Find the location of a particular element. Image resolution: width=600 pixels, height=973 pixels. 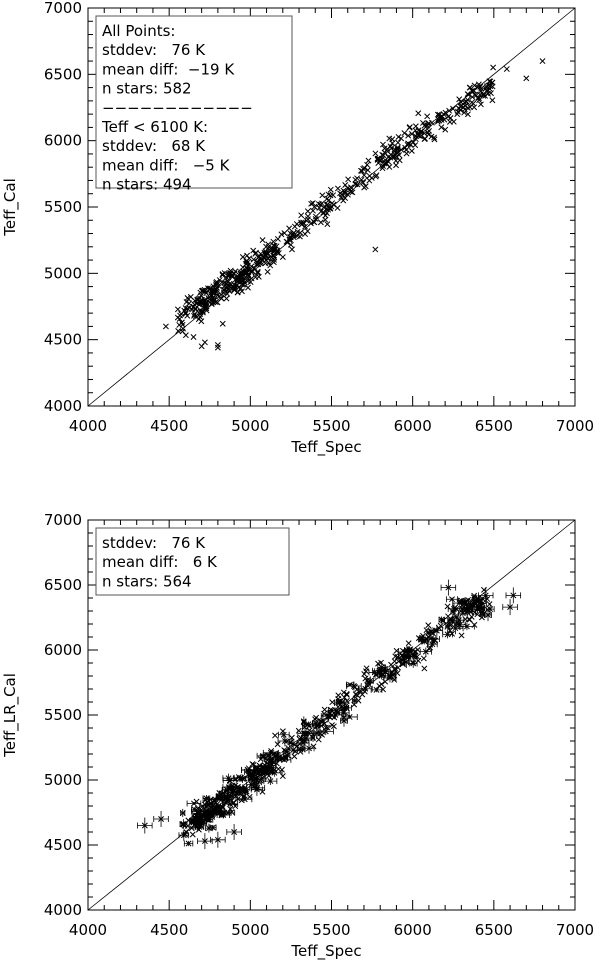

x-tick-label: 7000 is located at coordinates (575, 930).